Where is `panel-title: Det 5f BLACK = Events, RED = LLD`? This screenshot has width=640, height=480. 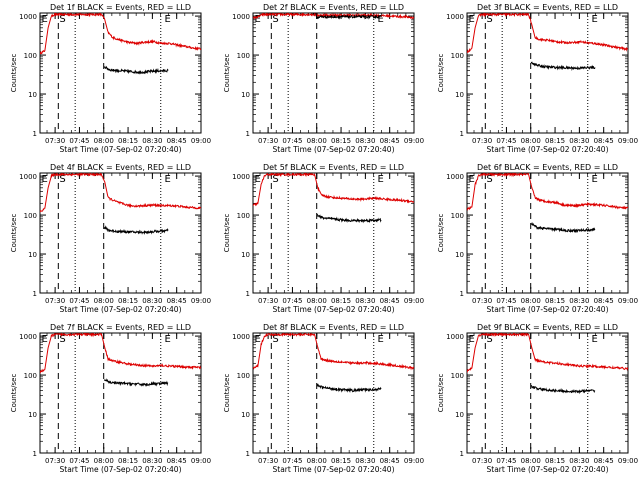 panel-title: Det 5f BLACK = Events, RED = LLD is located at coordinates (333, 167).